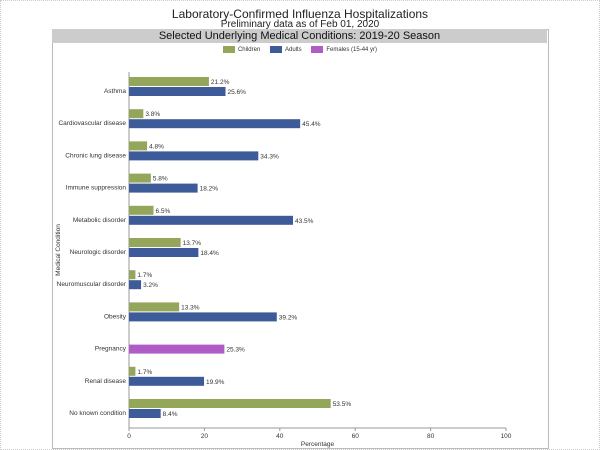 The height and width of the screenshot is (450, 600). What do you see at coordinates (304, 221) in the screenshot?
I see `data-label: 43.5%` at bounding box center [304, 221].